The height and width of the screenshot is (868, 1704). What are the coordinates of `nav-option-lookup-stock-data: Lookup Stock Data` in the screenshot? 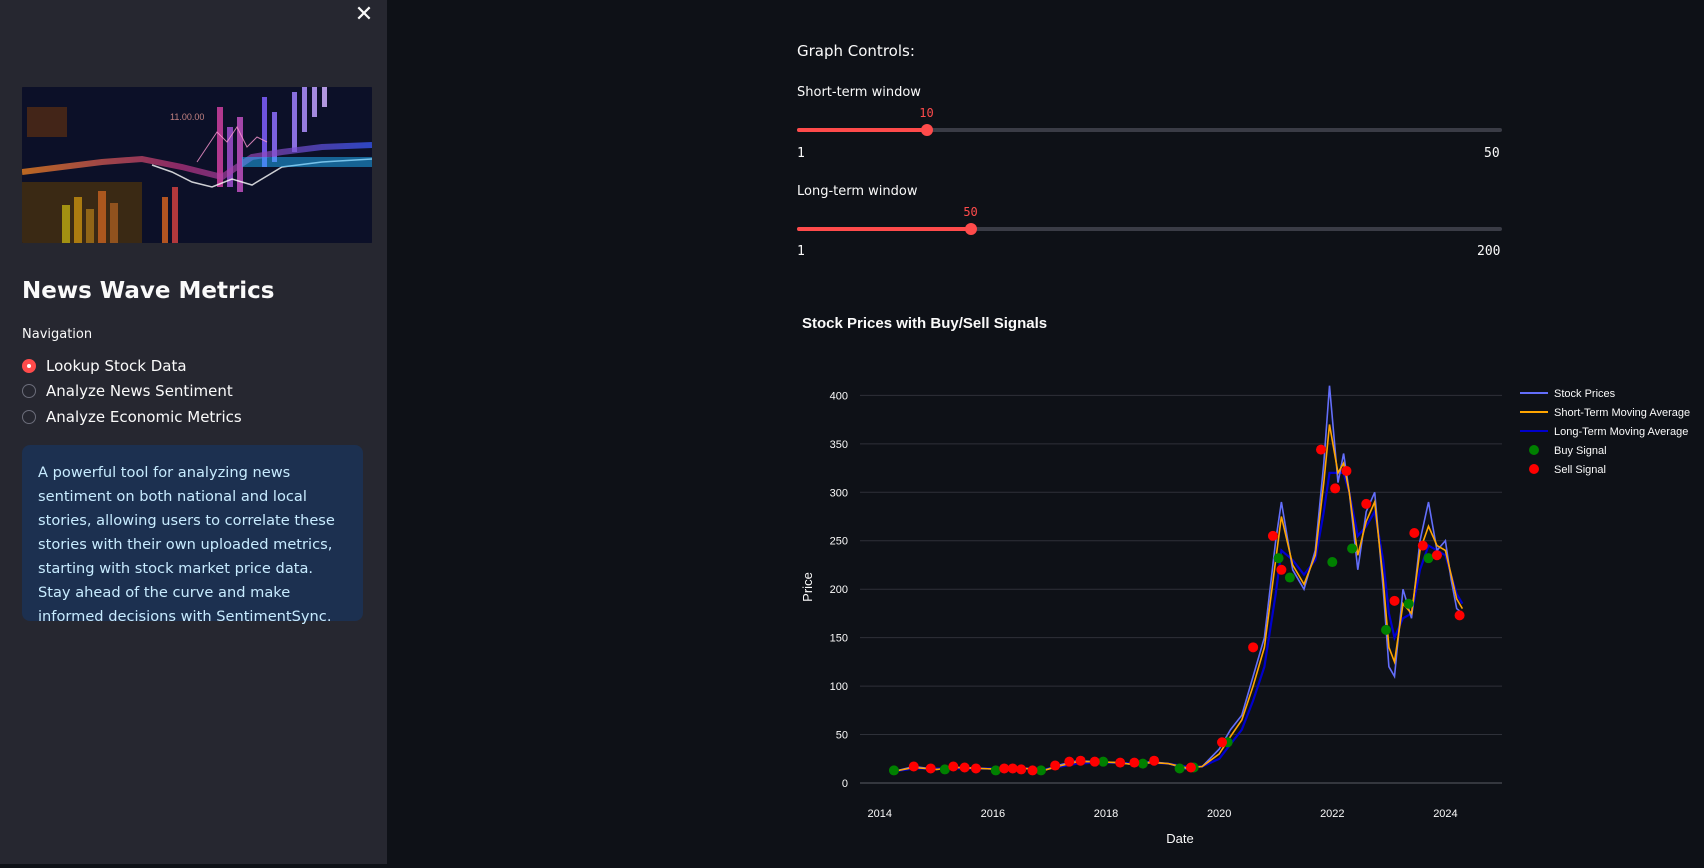 It's located at (104, 366).